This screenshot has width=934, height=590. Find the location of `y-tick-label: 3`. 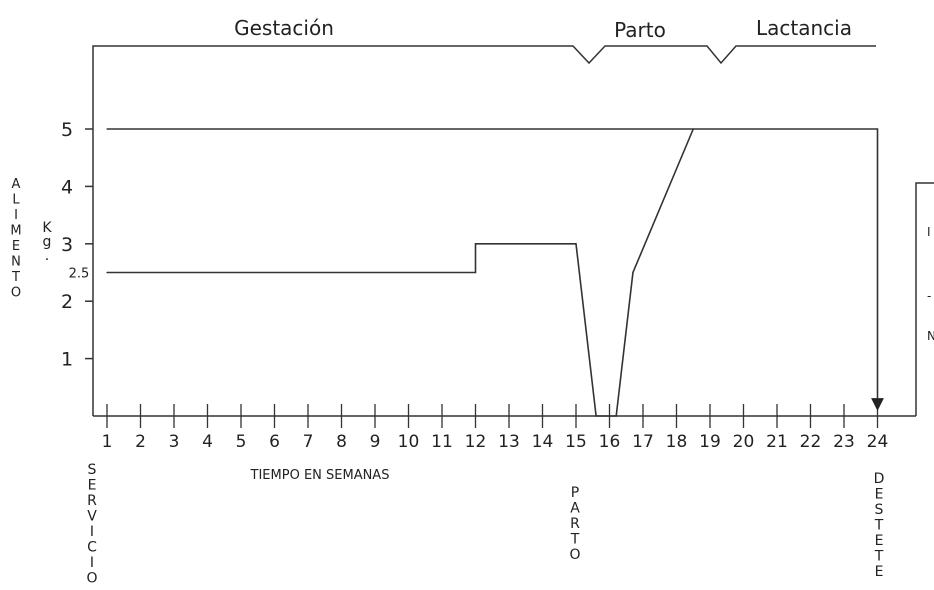

y-tick-label: 3 is located at coordinates (67, 245).